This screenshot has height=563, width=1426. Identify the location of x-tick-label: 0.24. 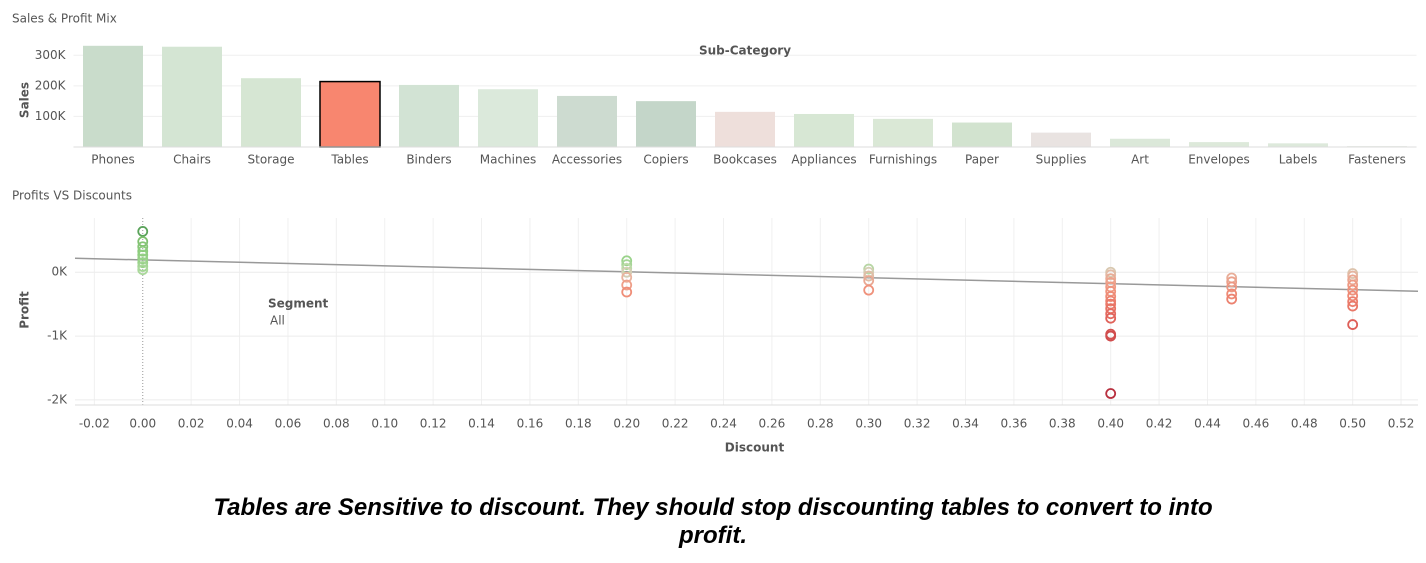
(723, 424).